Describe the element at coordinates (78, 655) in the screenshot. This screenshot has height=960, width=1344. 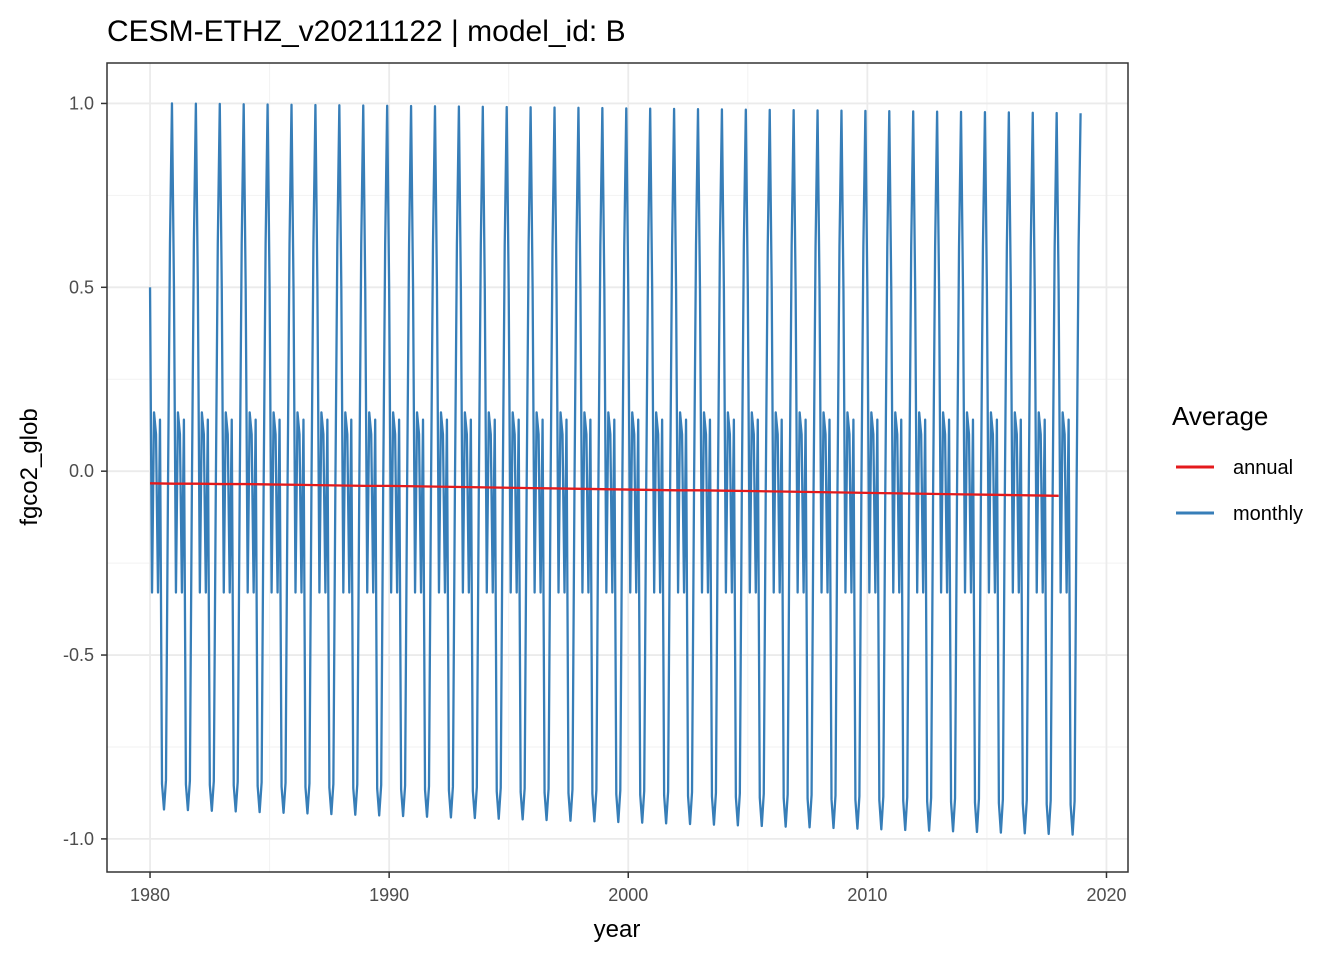
I see `y-tick-label: -0.5` at that location.